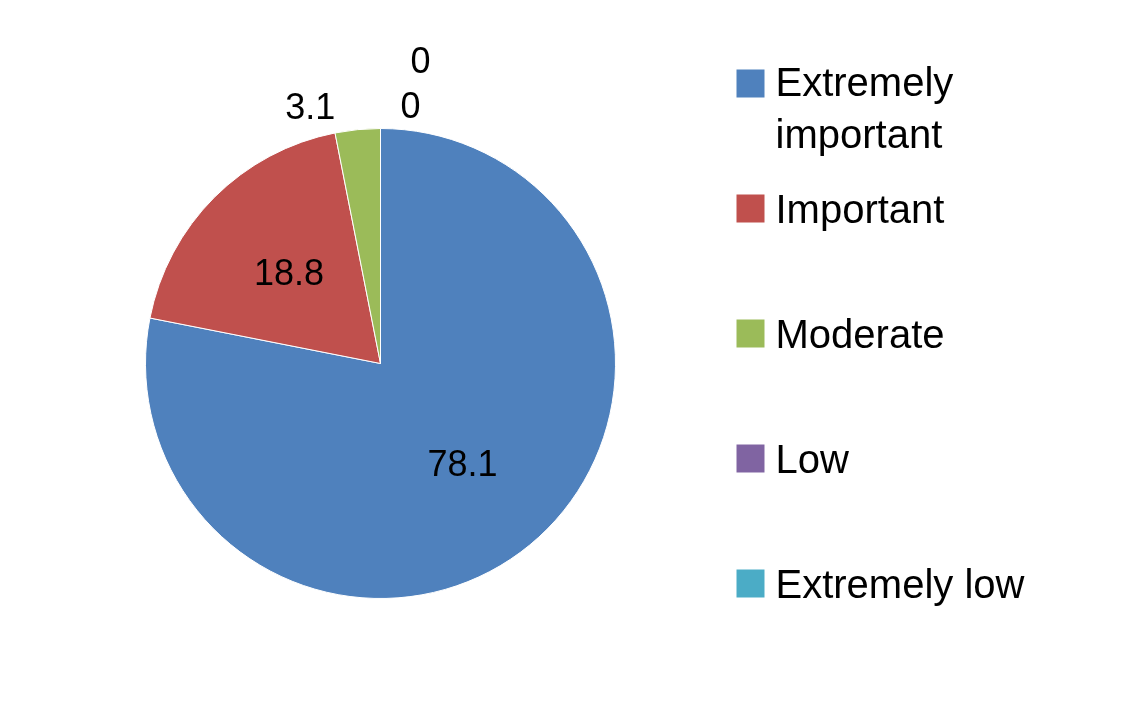  I want to click on legend-label: Important, so click(860, 208).